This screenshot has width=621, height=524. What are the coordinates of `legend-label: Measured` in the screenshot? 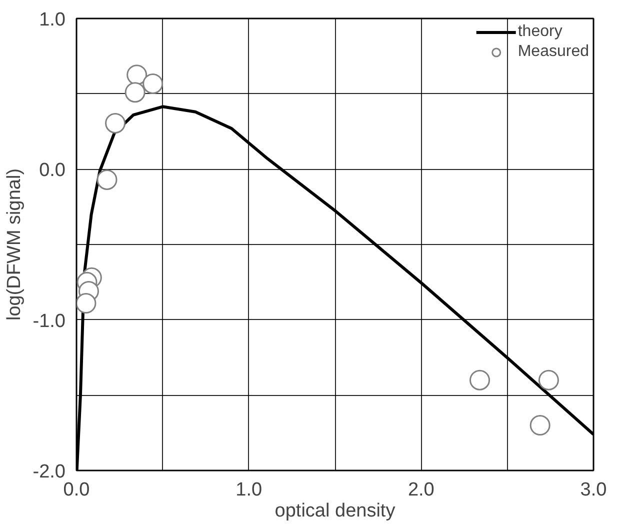 It's located at (553, 52).